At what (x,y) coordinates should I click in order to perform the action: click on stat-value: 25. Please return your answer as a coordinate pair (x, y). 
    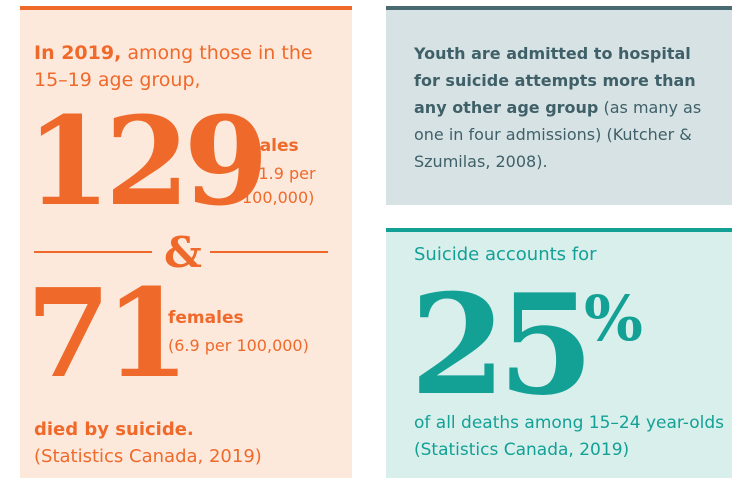
    Looking at the image, I should click on (502, 344).